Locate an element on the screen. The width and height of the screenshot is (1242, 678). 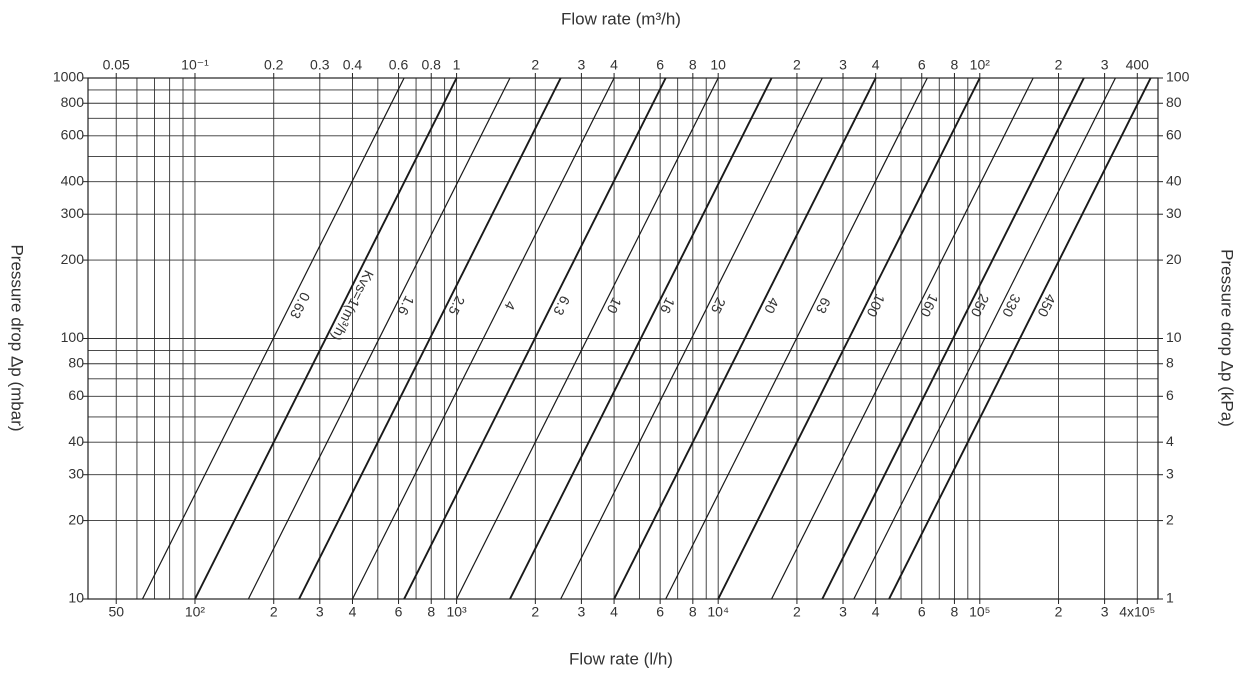
x2-tick-label: 0.05 is located at coordinates (116, 65).